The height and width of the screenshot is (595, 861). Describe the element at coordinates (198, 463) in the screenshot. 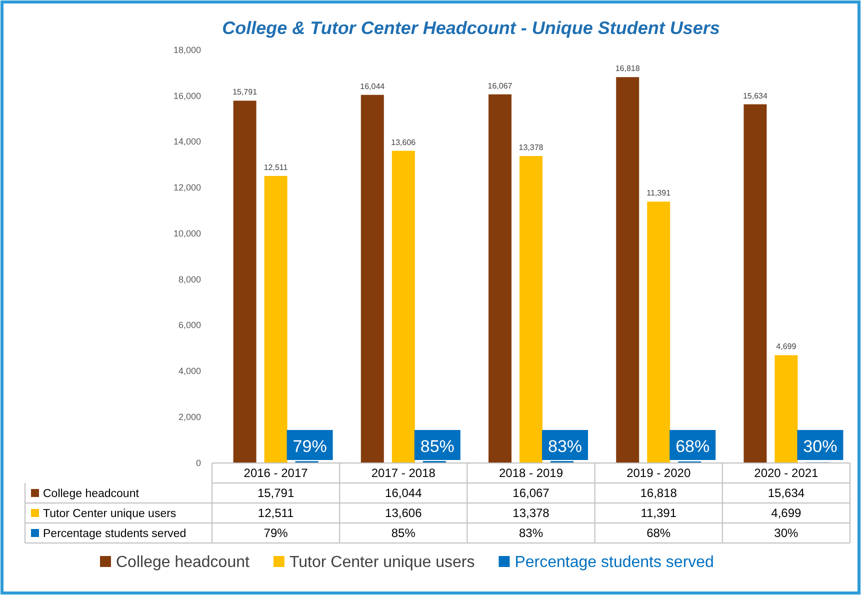

I see `y-tick-label: 0` at that location.